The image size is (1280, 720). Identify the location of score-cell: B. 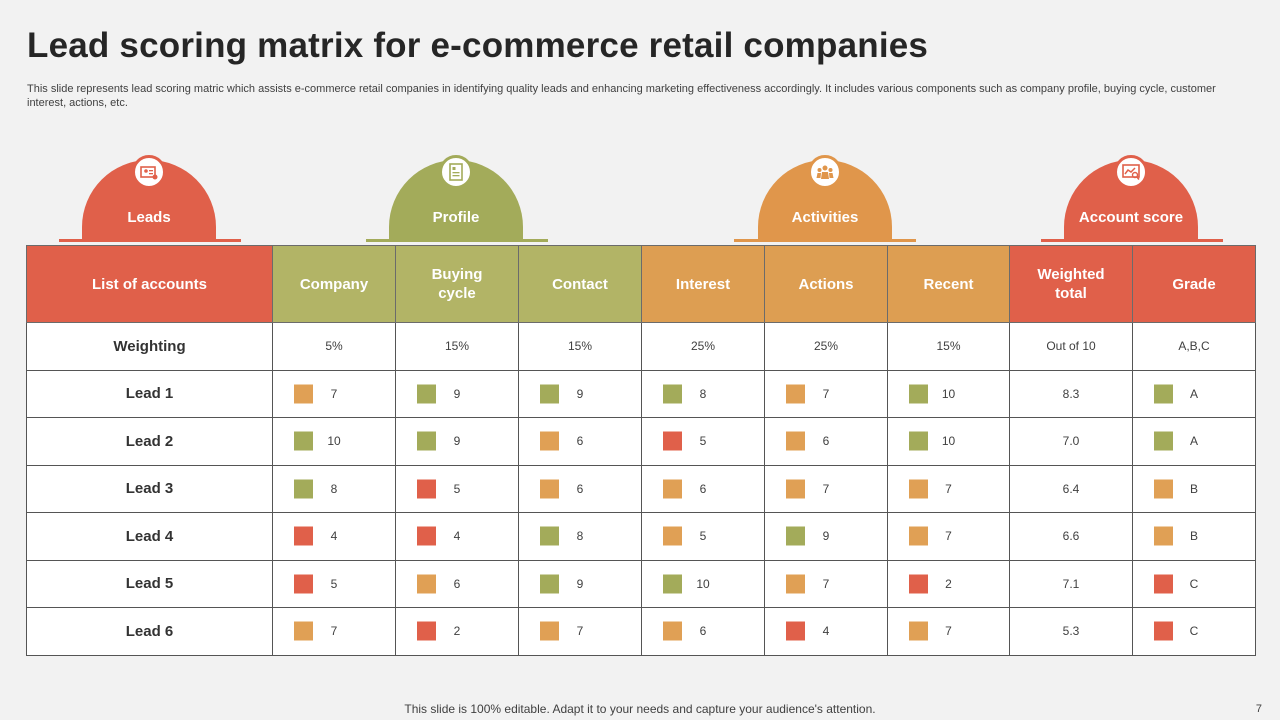
(1194, 488).